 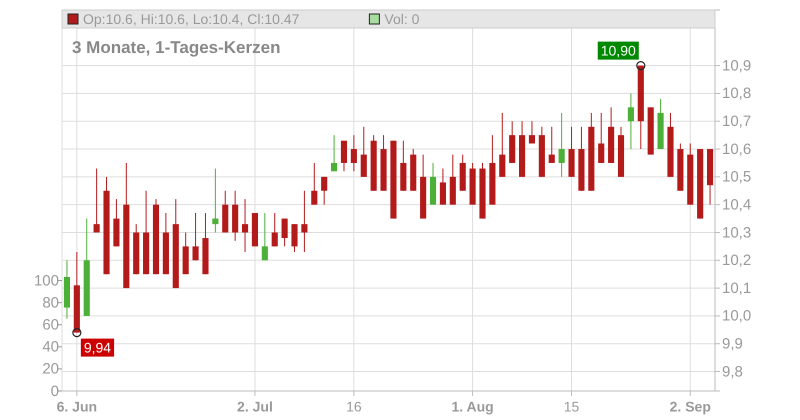 I want to click on y-tick-label: 10,7, so click(x=737, y=121).